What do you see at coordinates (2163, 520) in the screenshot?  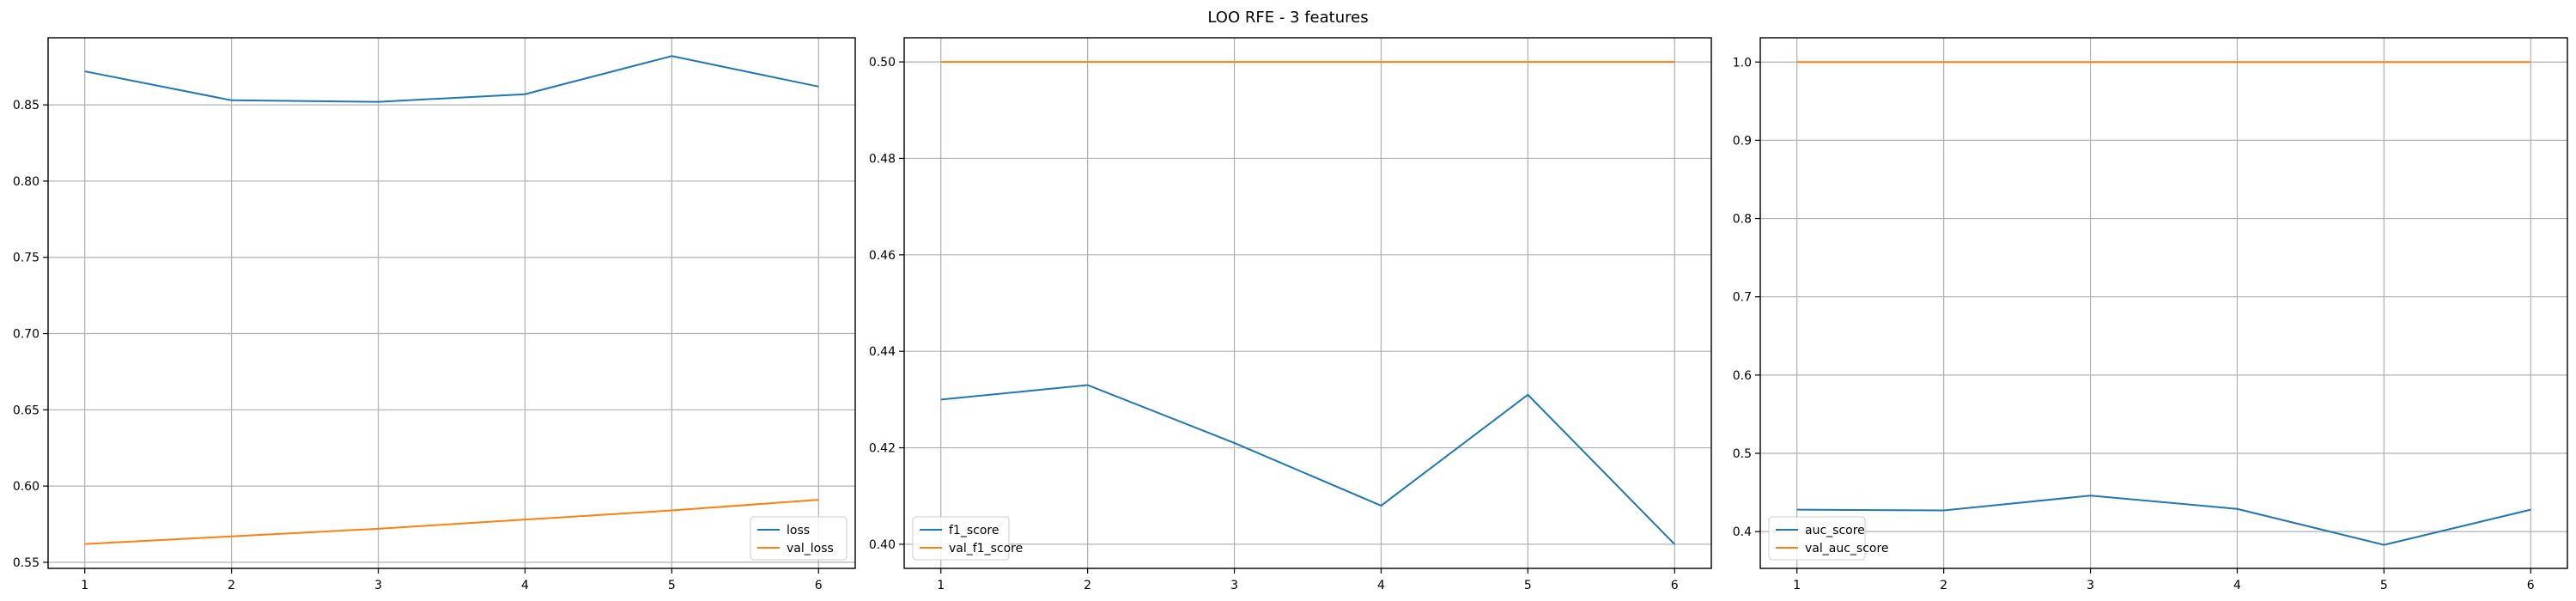 I see `series-line-auc_score` at bounding box center [2163, 520].